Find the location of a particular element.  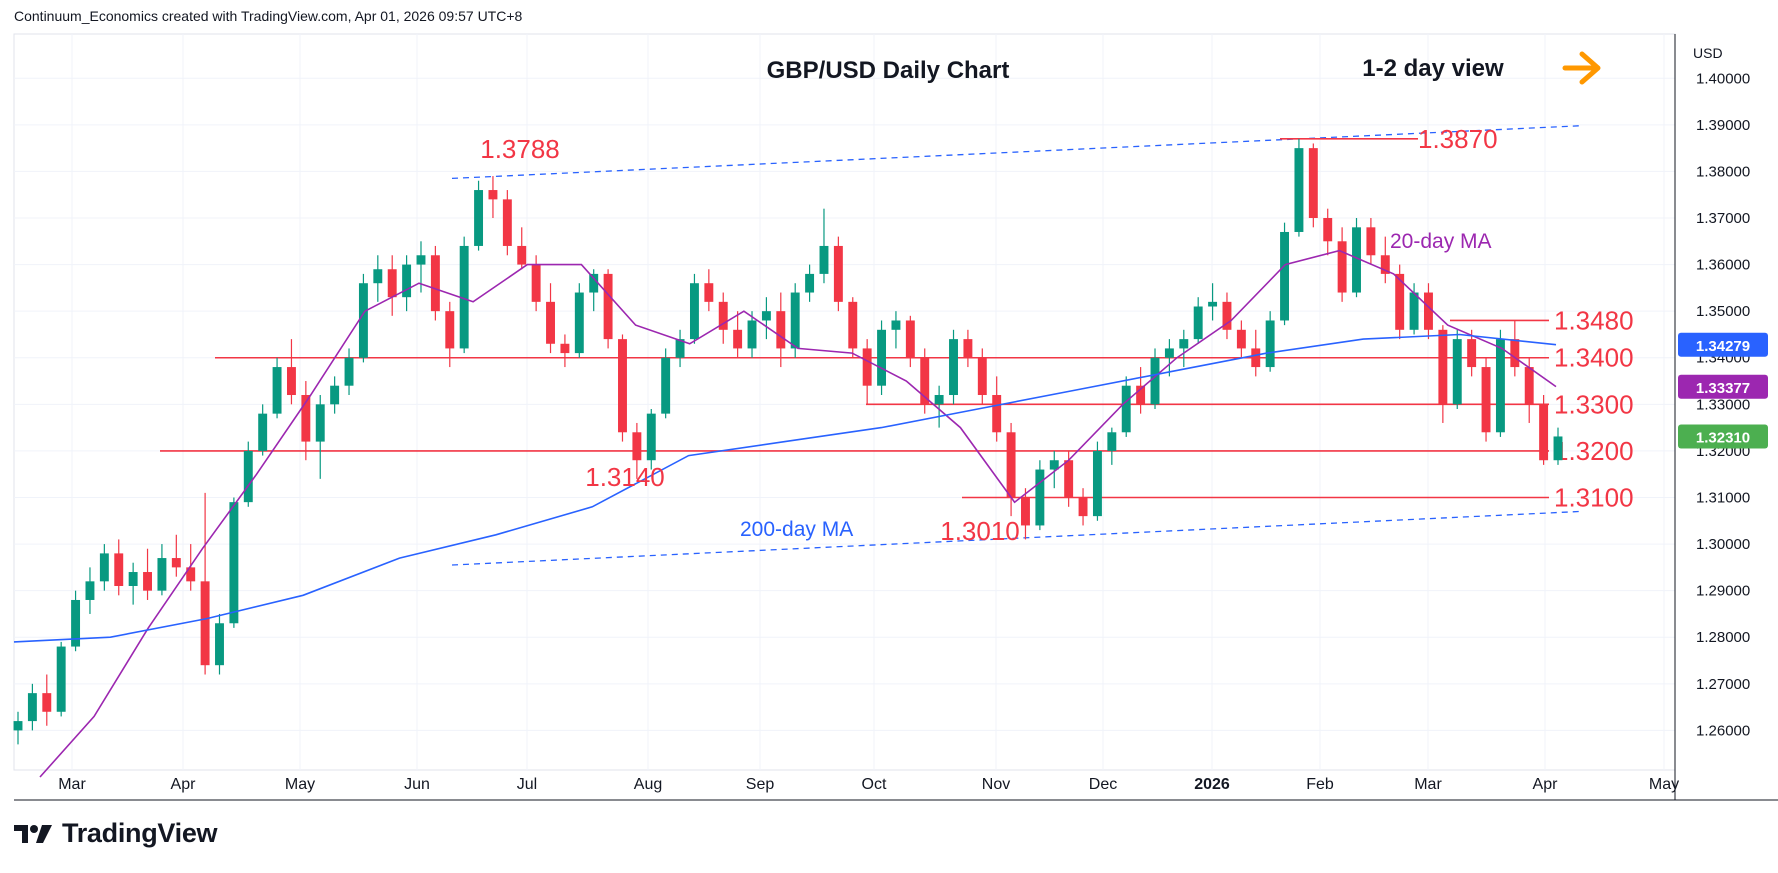

y-tick-label: 1.26000 is located at coordinates (1723, 730).